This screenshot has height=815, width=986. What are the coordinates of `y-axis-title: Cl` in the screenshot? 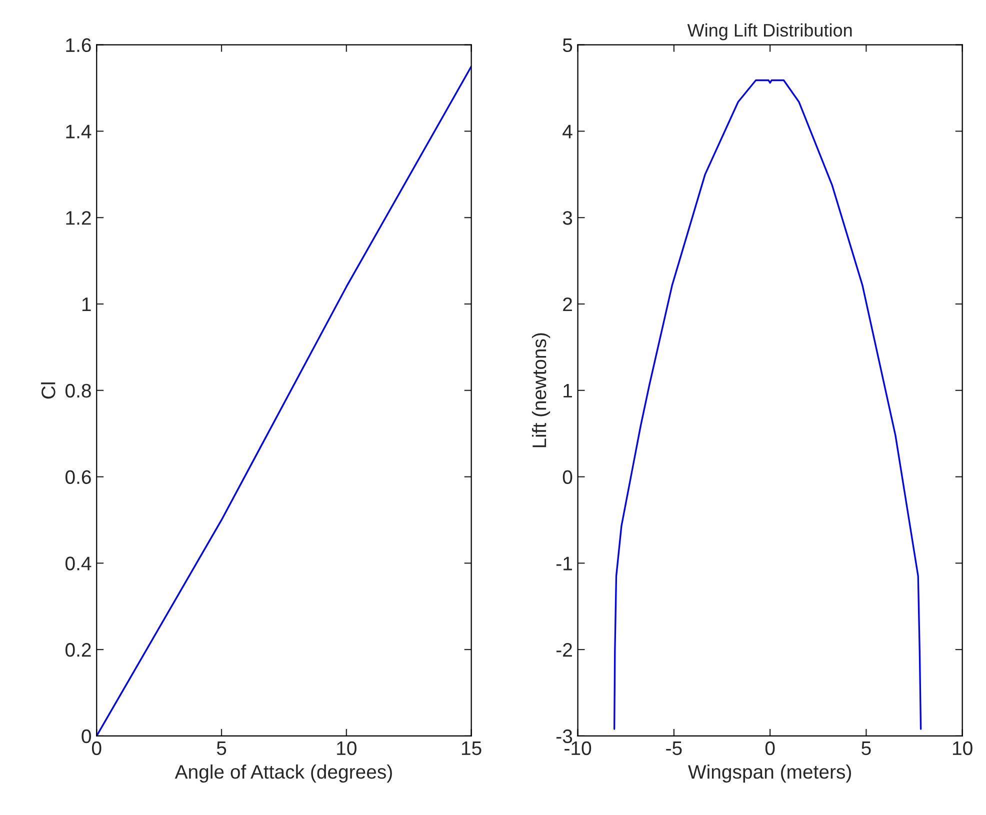 It's located at (48, 390).